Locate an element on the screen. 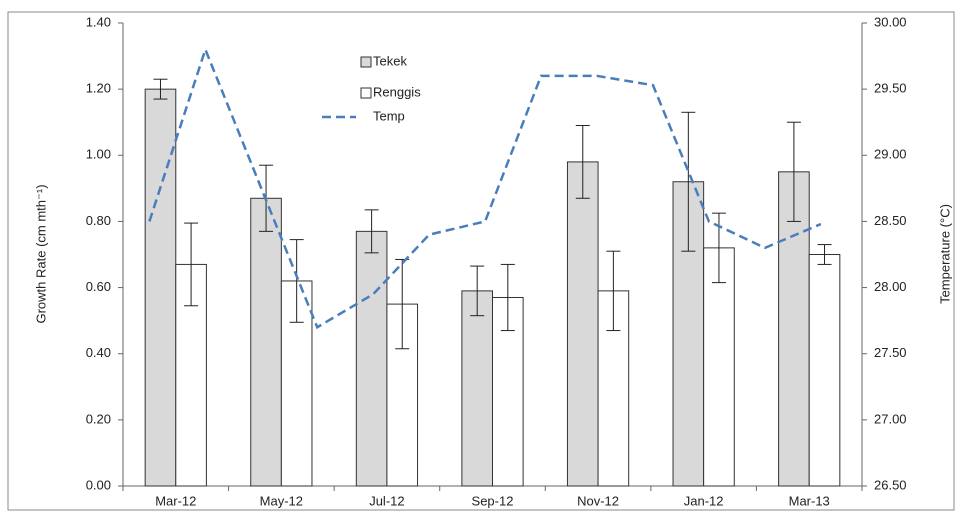  y2-tick-label: 30.00 is located at coordinates (890, 21).